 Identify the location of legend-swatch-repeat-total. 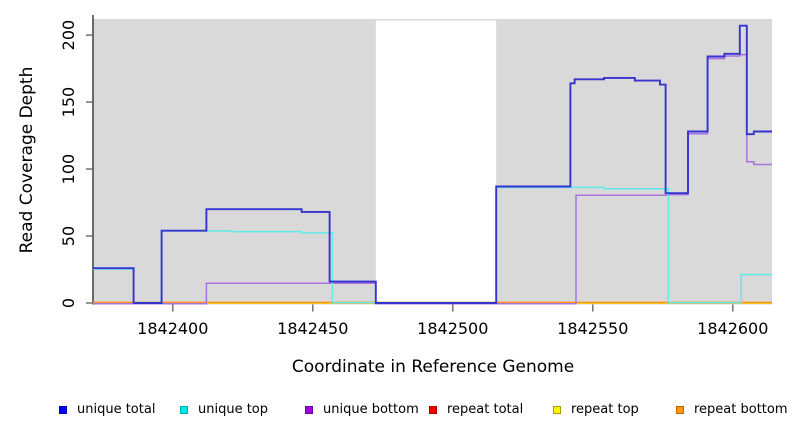
(433, 410).